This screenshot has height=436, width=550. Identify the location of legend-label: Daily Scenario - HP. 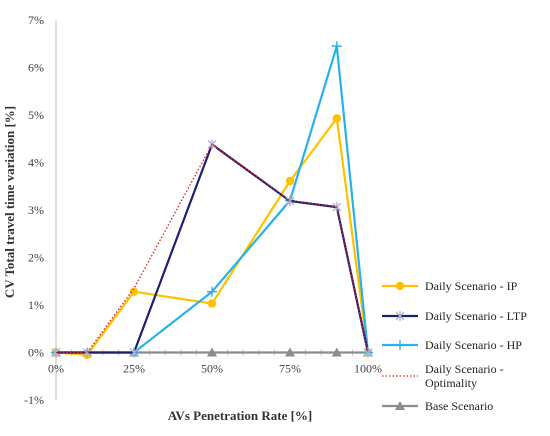
(473, 345).